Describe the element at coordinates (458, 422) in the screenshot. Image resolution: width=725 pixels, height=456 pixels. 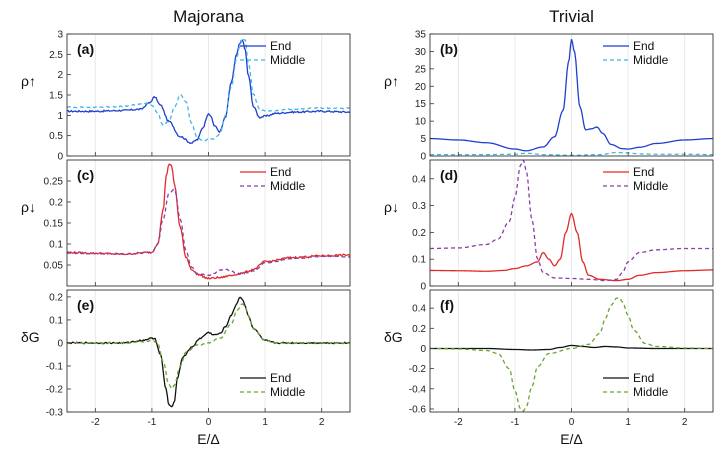
I see `x-tick-label-f-0: -2` at that location.